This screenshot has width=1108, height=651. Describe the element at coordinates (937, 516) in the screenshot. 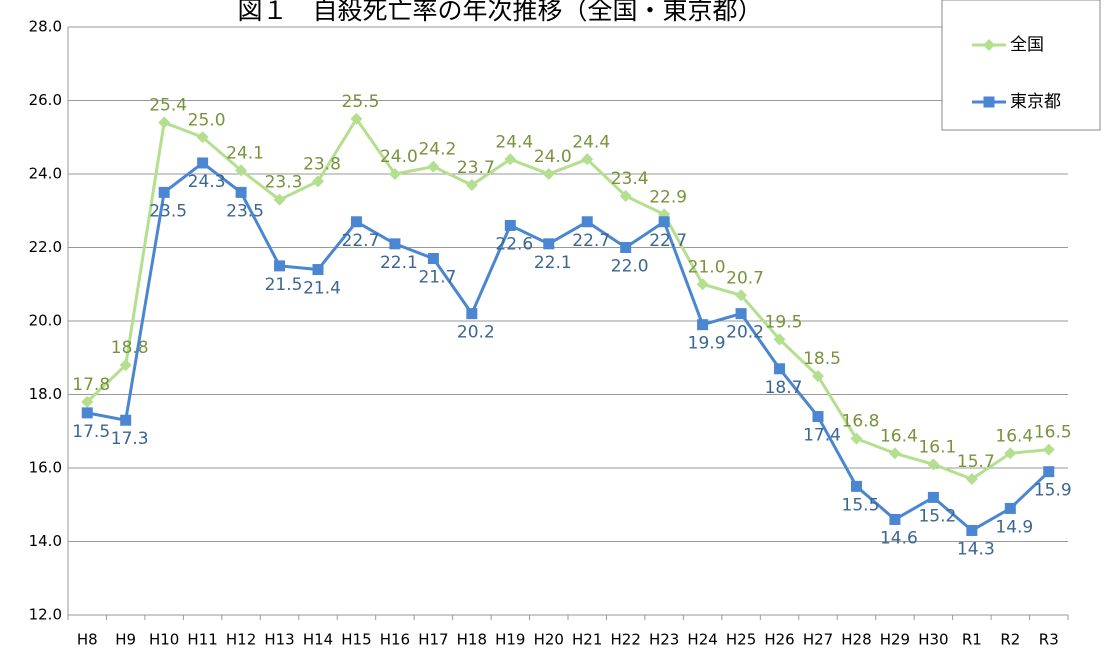

I see `data-label: 15.2` at that location.